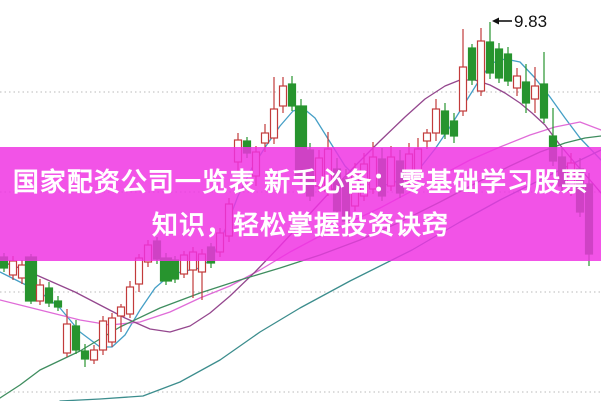 This screenshot has width=601, height=401. I want to click on price-label: 9.83, so click(530, 21).